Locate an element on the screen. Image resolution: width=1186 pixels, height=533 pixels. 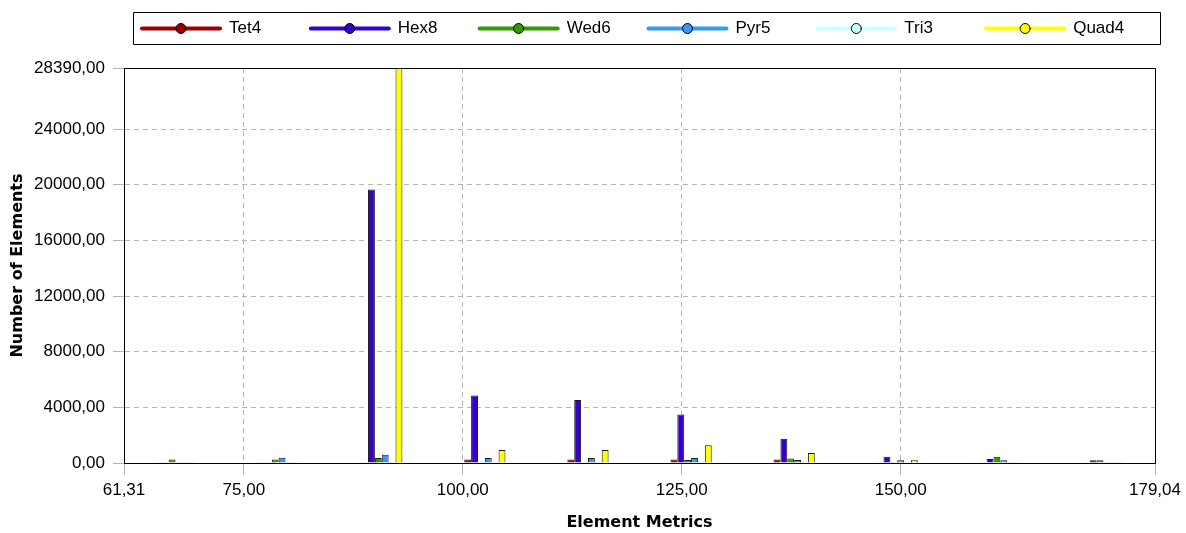
x-tick-label: 61,31 is located at coordinates (124, 489).